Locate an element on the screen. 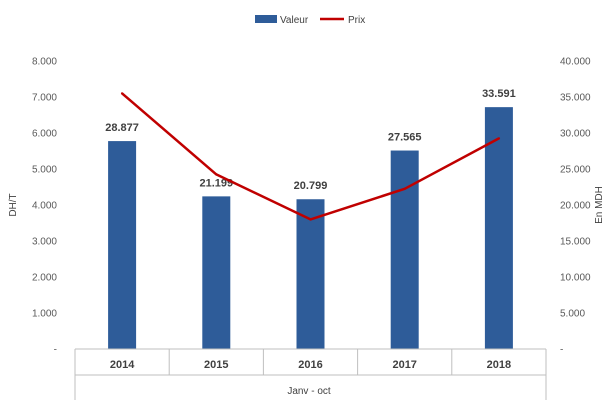 The image size is (616, 405). legend-label-valeur: Valeur is located at coordinates (294, 20).